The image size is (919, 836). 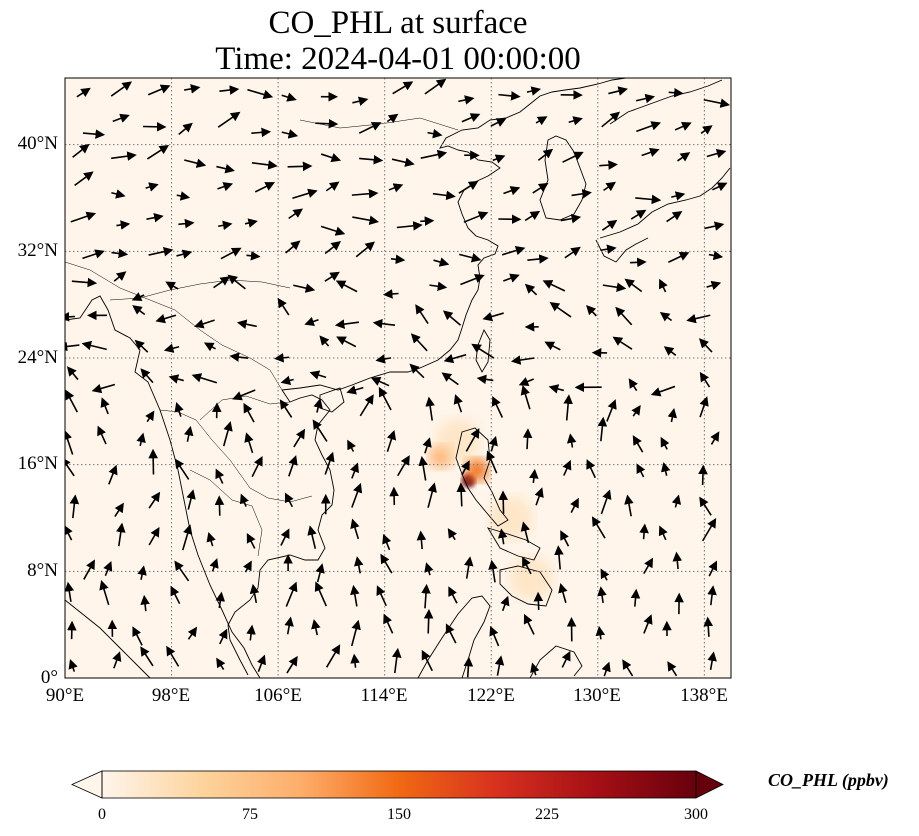 I want to click on indochina-coast, so click(x=281, y=532).